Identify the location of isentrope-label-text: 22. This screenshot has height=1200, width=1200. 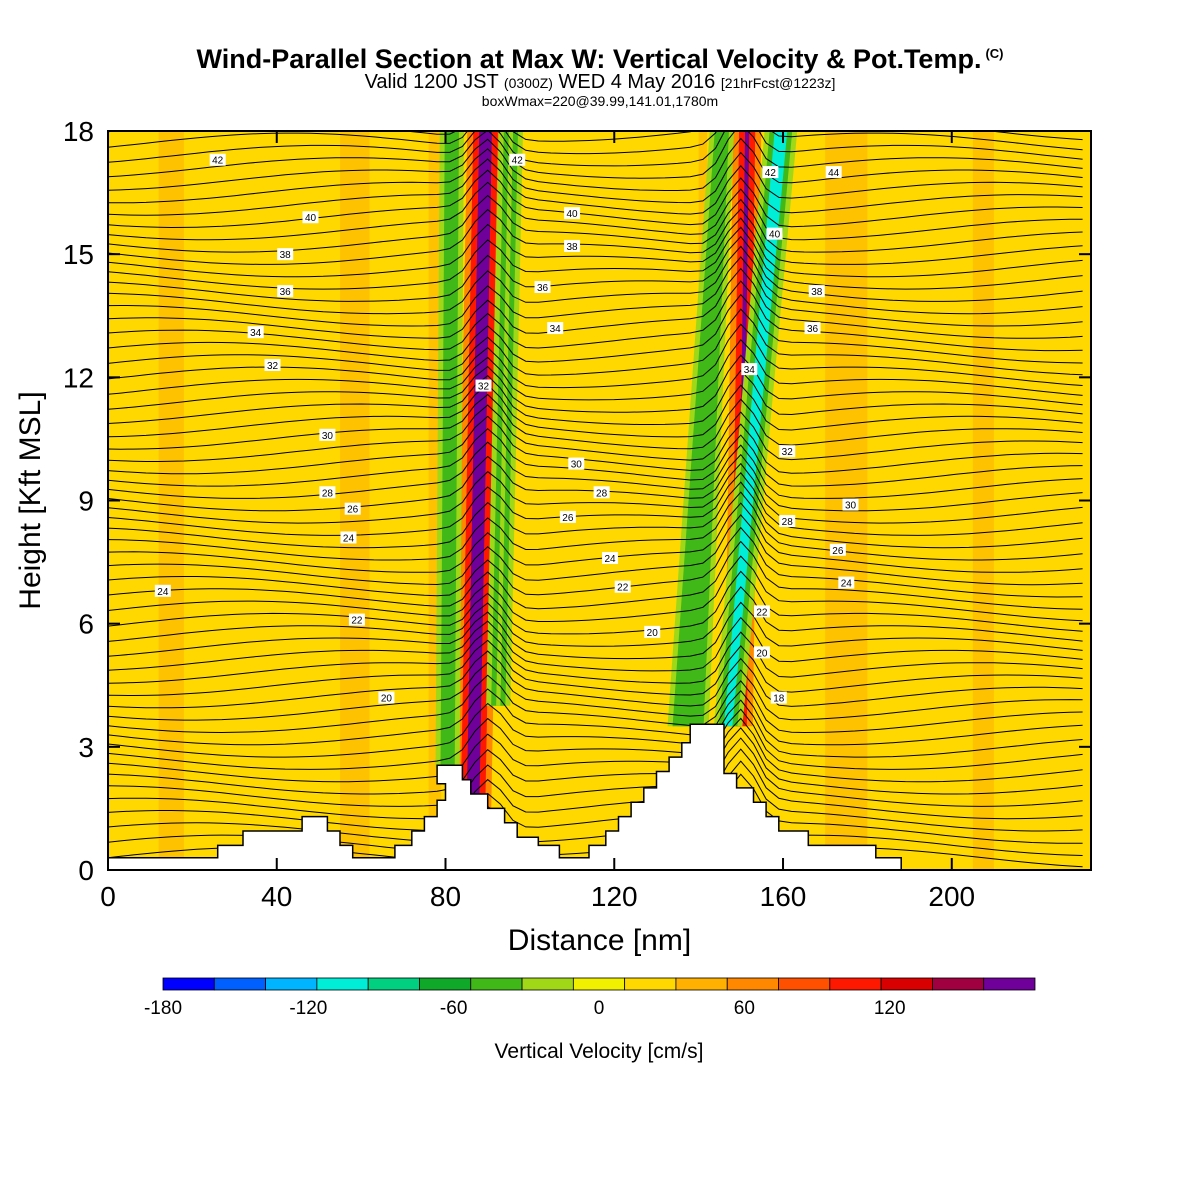
(623, 588).